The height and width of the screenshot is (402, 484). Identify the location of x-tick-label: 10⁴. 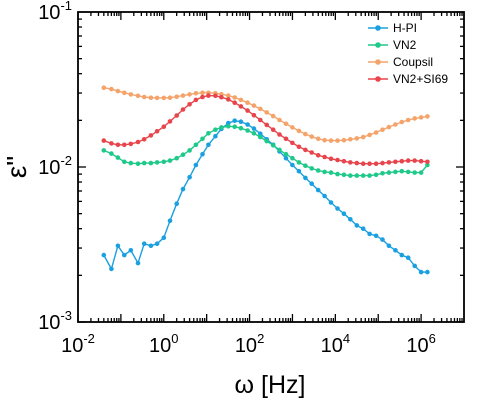
(335, 344).